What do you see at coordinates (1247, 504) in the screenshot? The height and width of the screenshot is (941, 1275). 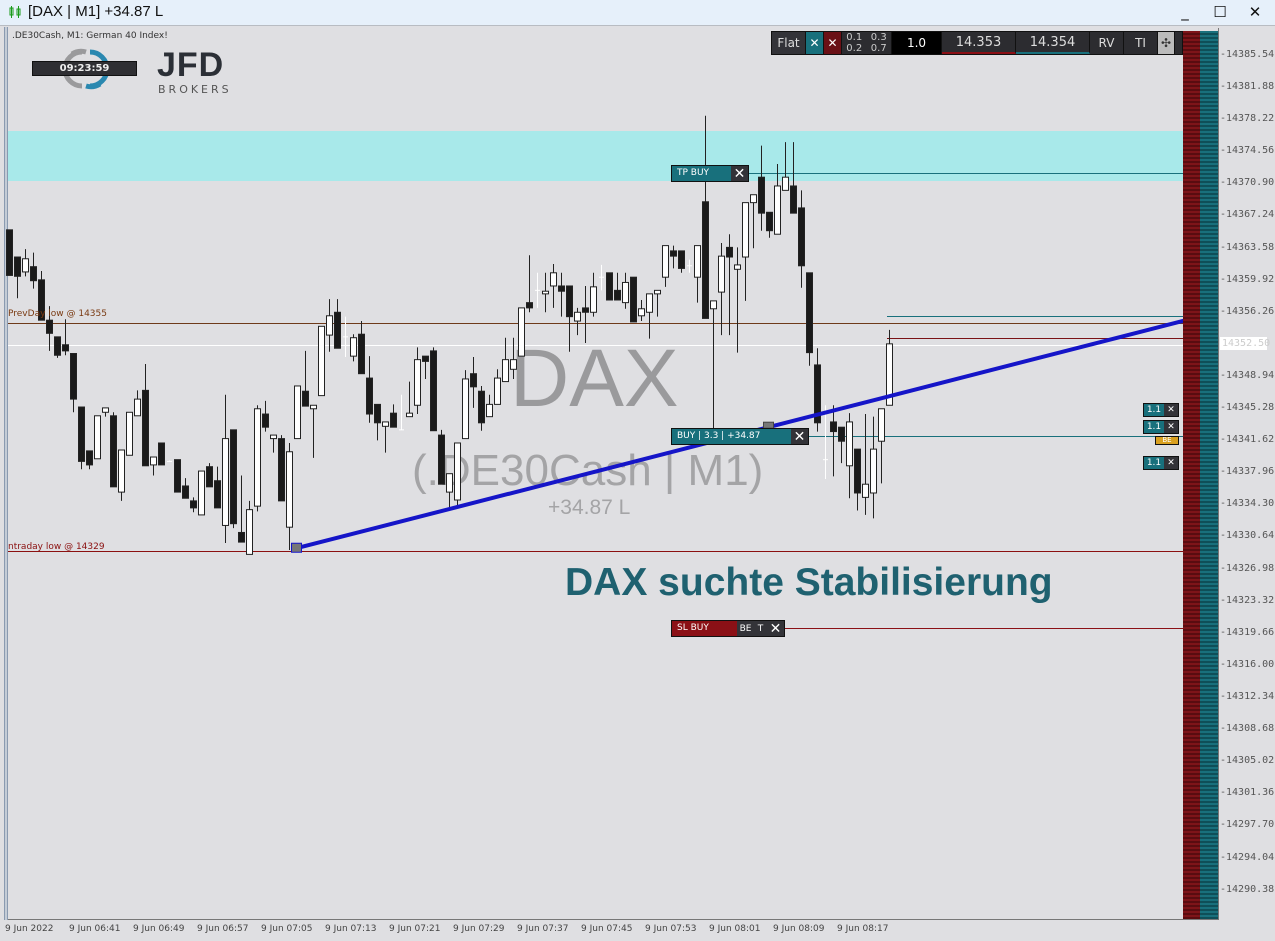 I see `price-tick-label: -14334.30` at bounding box center [1247, 504].